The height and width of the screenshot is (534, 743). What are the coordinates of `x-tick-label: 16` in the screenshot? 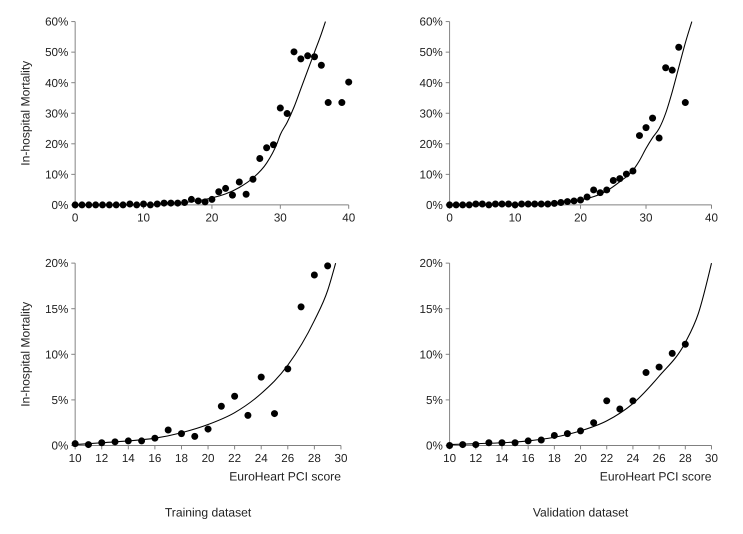 It's located at (155, 458).